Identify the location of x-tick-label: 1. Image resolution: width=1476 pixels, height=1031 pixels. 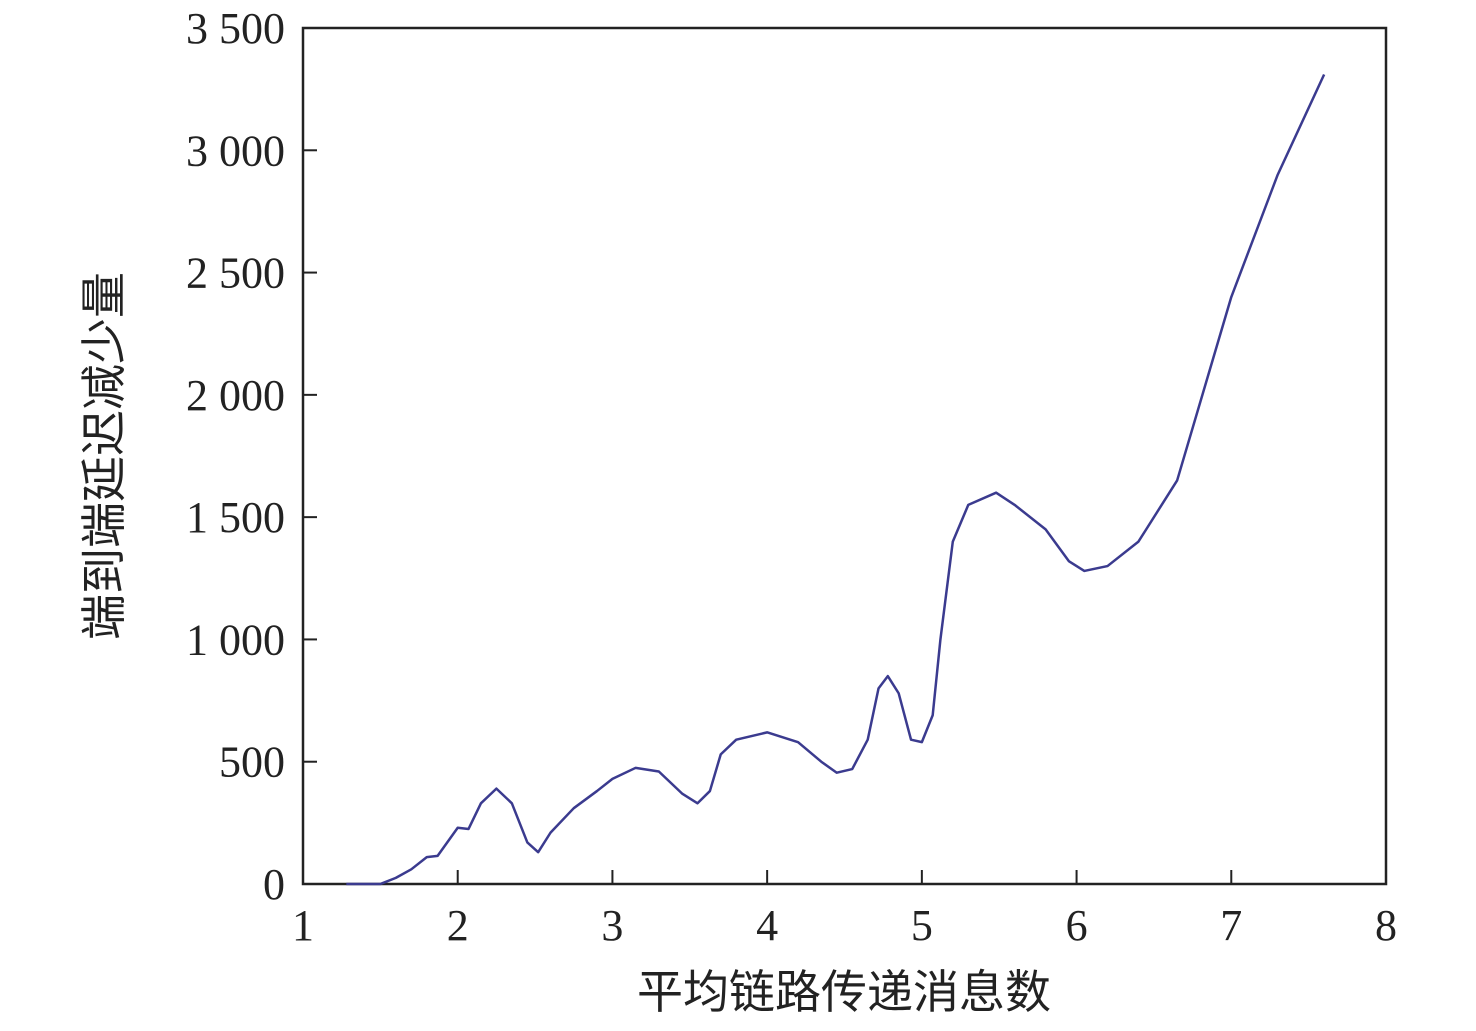
(303, 925).